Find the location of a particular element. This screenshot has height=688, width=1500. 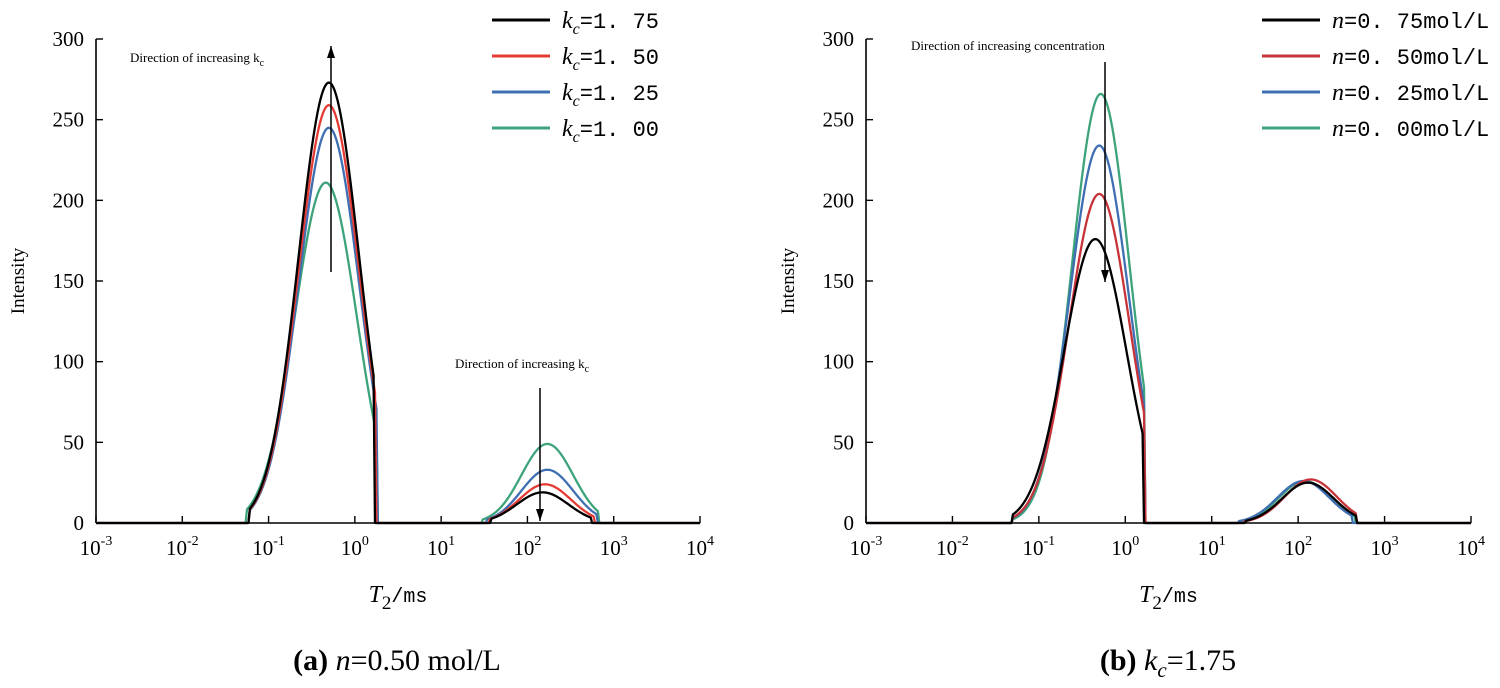

panel-caption: (b) kc=1.75 is located at coordinates (1168, 663).